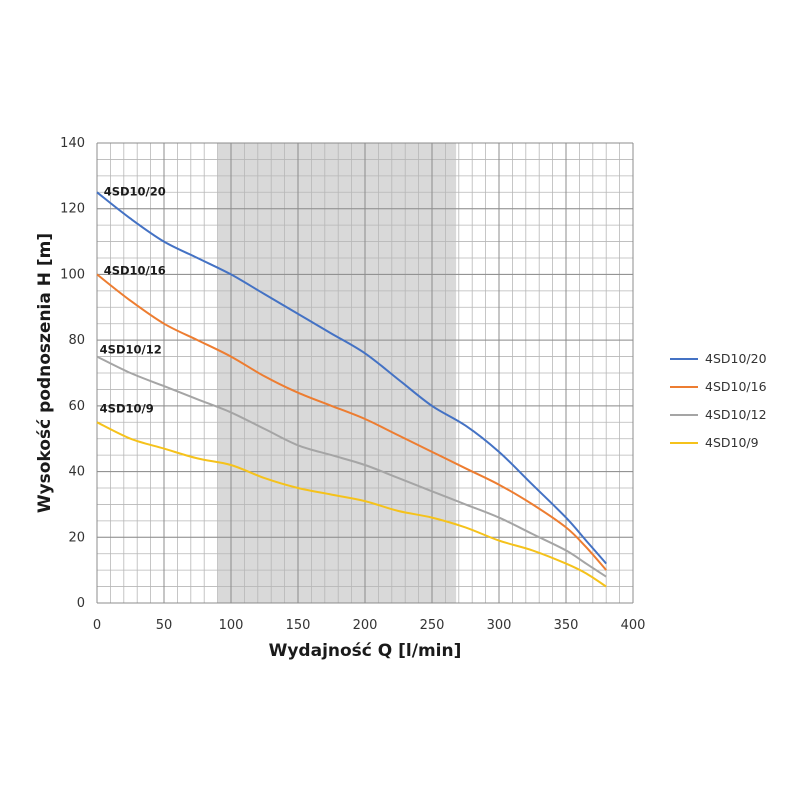 This screenshot has height=800, width=800. I want to click on x-tick-label: 200, so click(365, 625).